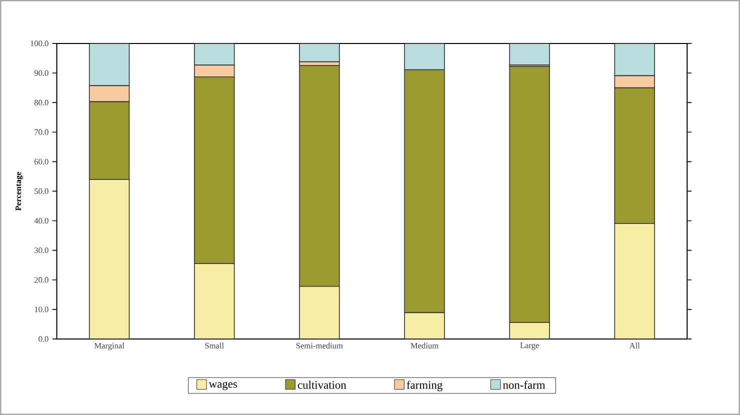 This screenshot has width=740, height=415. Describe the element at coordinates (41, 191) in the screenshot. I see `y-tick-label: 50.0` at that location.